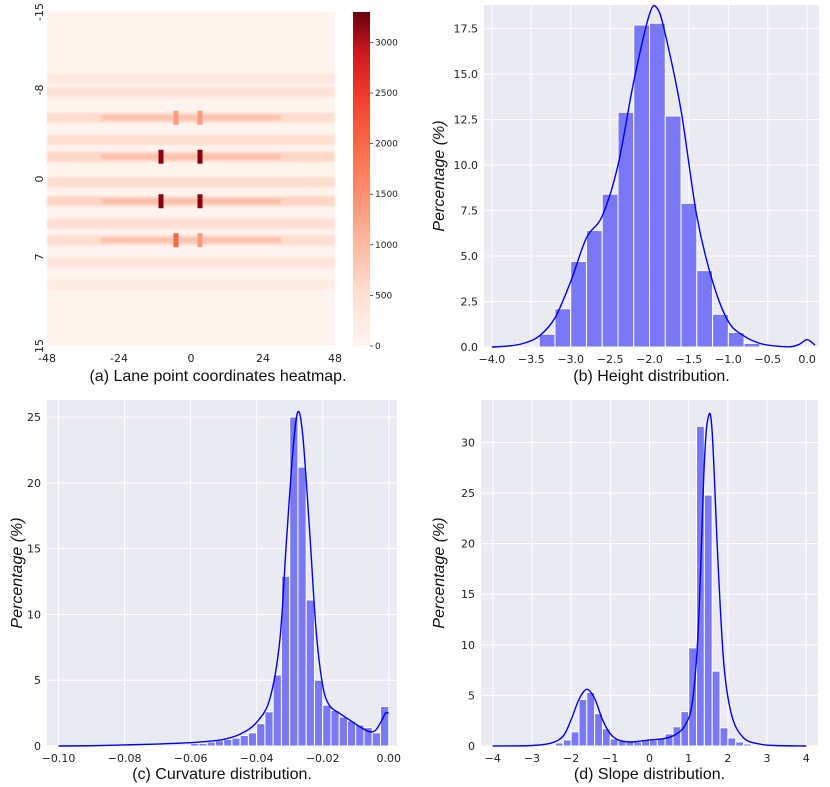 The height and width of the screenshot is (787, 830). Describe the element at coordinates (727, 758) in the screenshot. I see `x-tick-label: 2` at that location.